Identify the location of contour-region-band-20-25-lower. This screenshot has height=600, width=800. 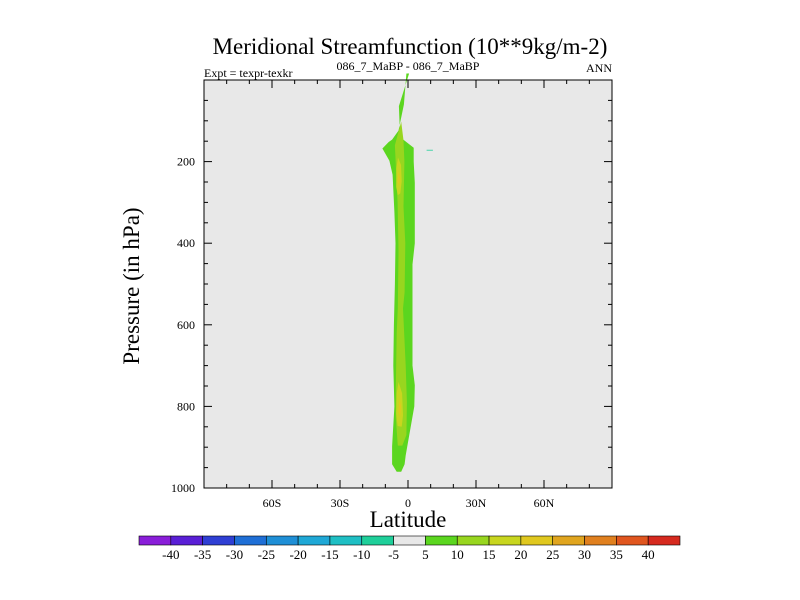
(399, 407).